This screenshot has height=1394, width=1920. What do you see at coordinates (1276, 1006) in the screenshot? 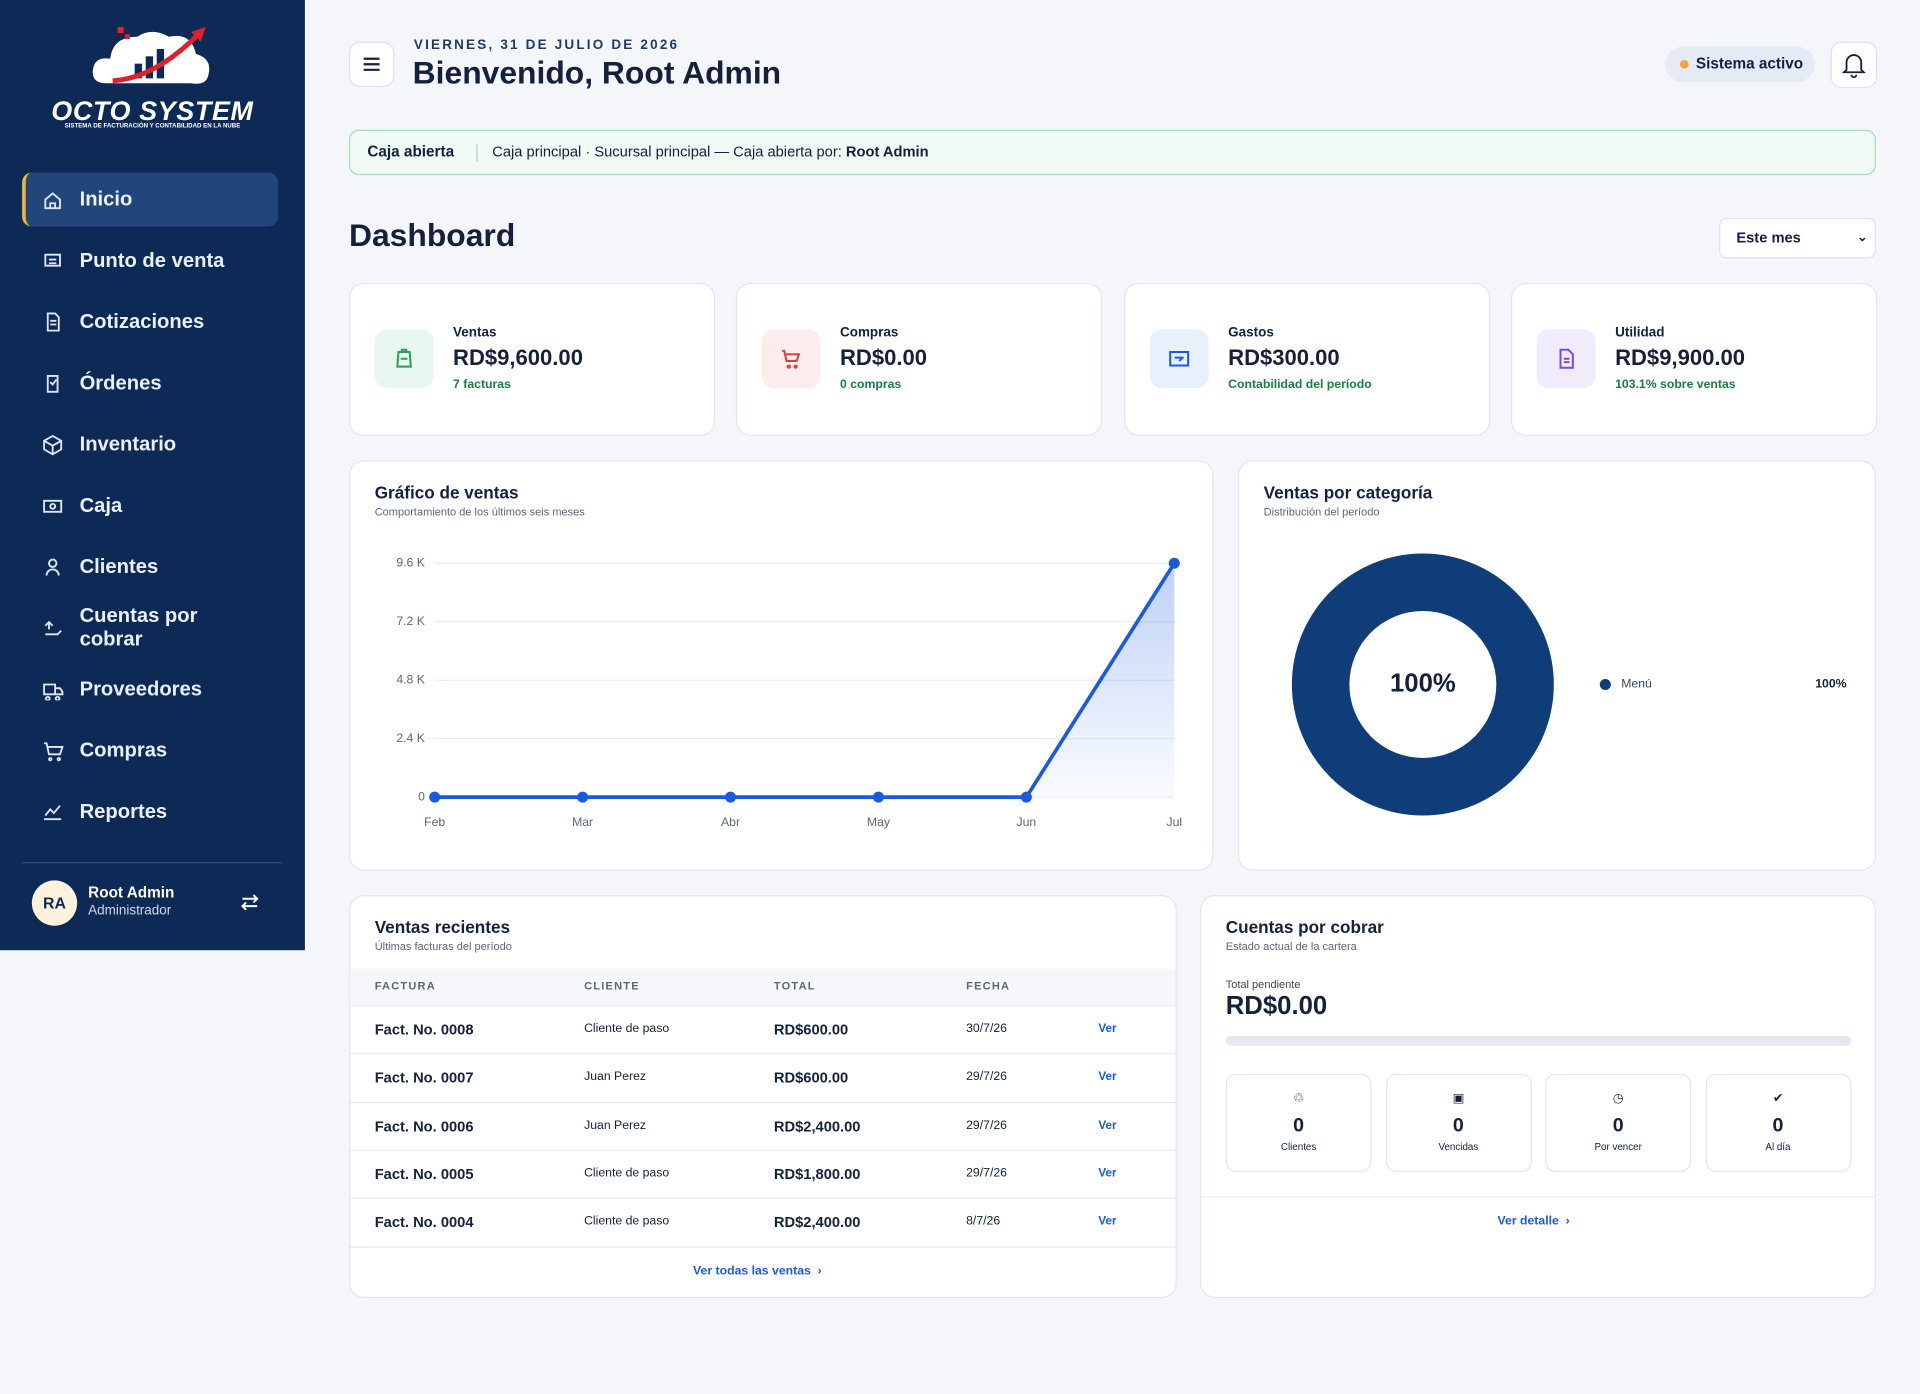
I see `total-value: RD$0.00` at bounding box center [1276, 1006].